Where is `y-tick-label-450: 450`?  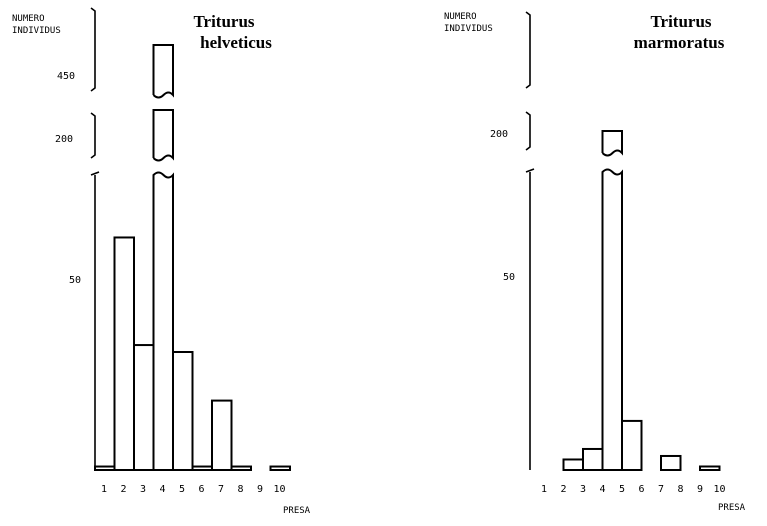
y-tick-label-450: 450 is located at coordinates (66, 76).